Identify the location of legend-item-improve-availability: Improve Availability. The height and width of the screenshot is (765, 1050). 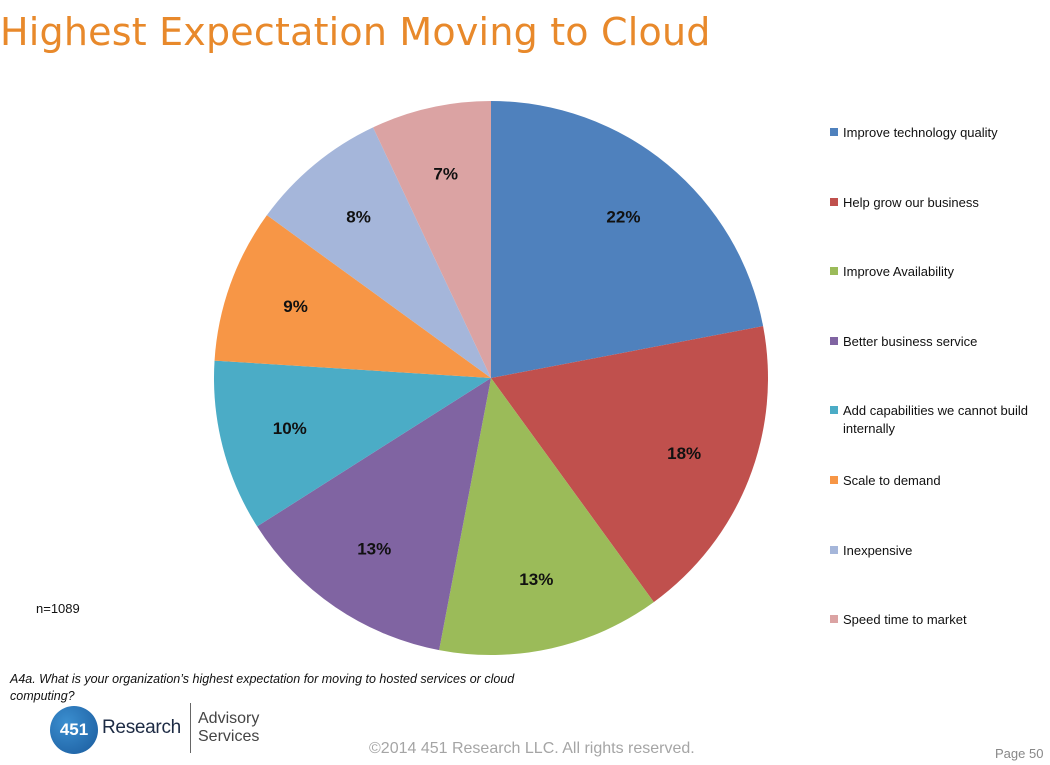
(937, 272).